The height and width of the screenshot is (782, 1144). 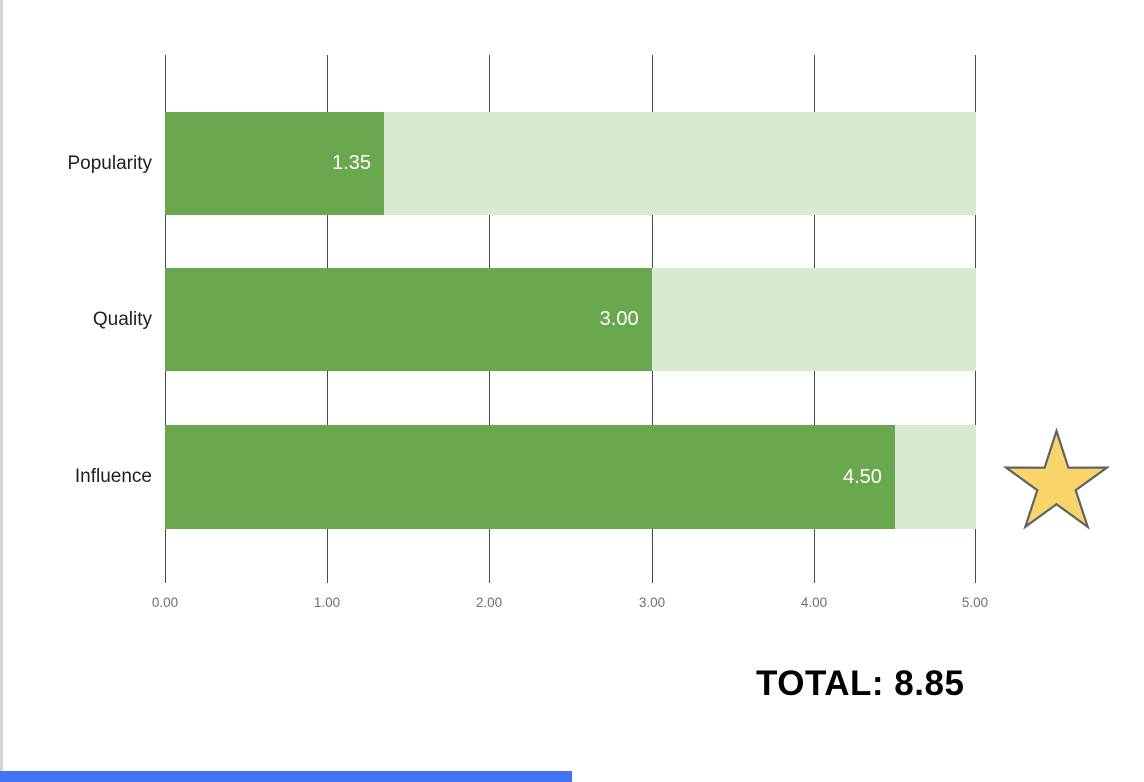 What do you see at coordinates (975, 602) in the screenshot?
I see `x-tick-5: 5.00` at bounding box center [975, 602].